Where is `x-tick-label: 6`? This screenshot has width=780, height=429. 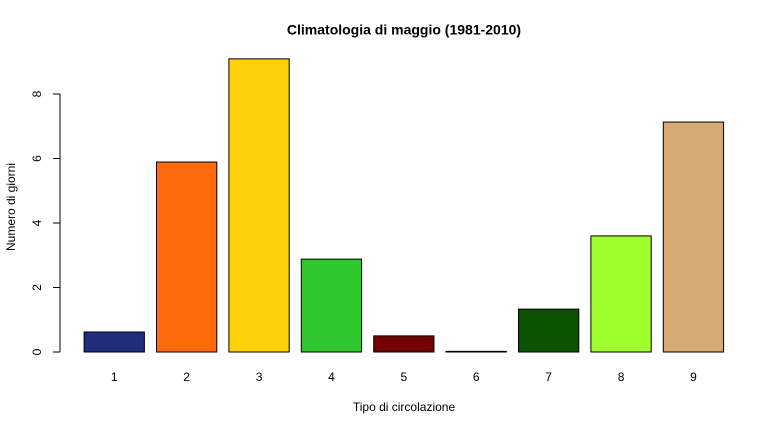 x-tick-label: 6 is located at coordinates (476, 377).